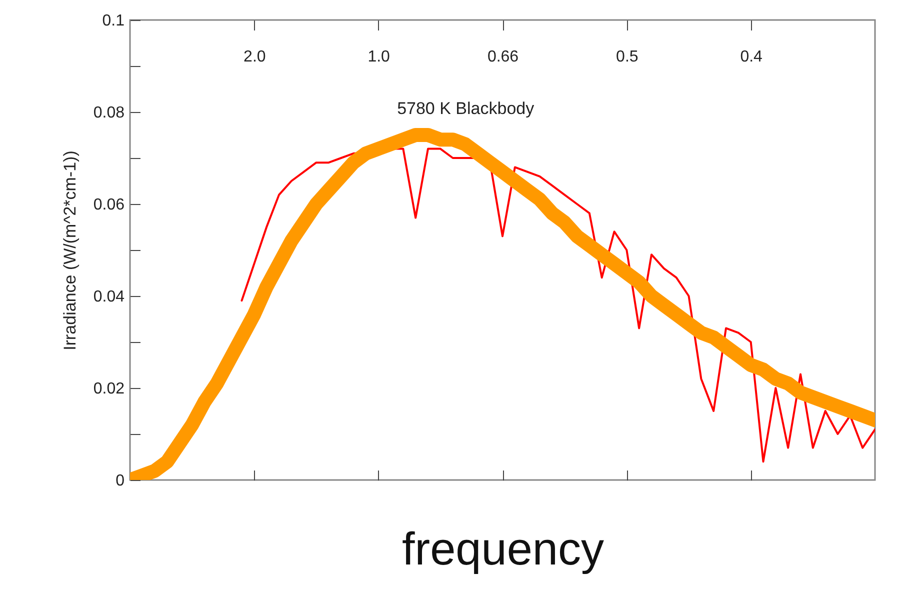 This screenshot has height=599, width=902. I want to click on y-tick-label: 0.08, so click(109, 113).